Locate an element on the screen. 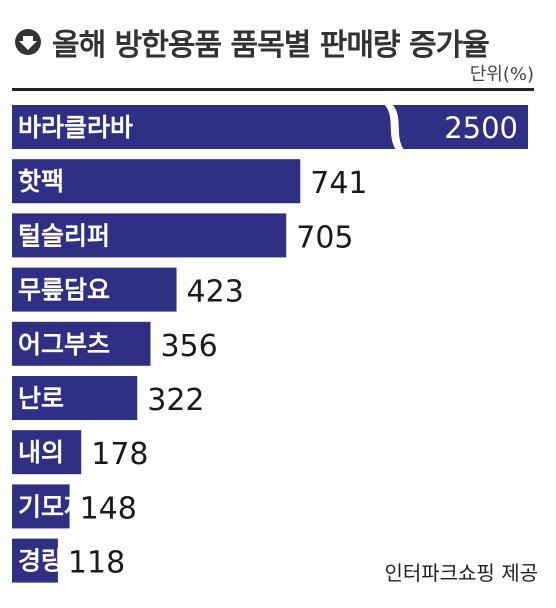 The image size is (556, 608). bar-value-label: 178 is located at coordinates (119, 454).